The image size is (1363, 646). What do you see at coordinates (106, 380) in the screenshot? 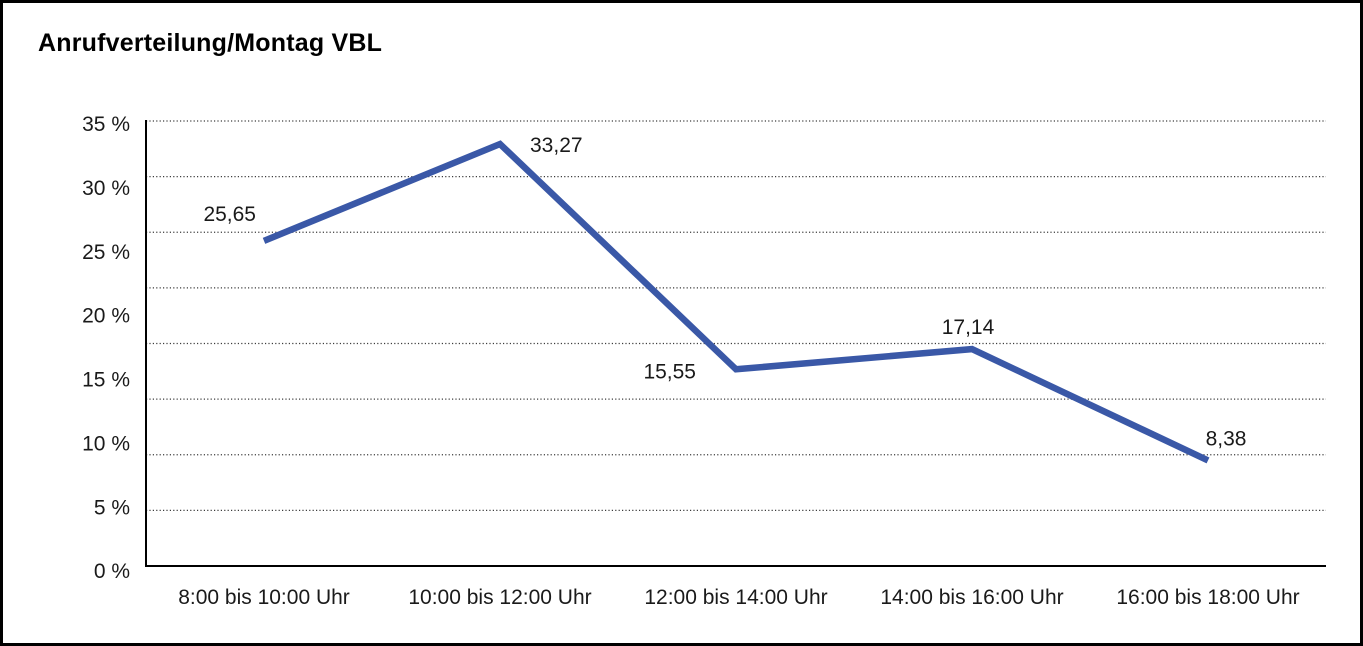
I see `y-axis-tick-label: 15 %` at bounding box center [106, 380].